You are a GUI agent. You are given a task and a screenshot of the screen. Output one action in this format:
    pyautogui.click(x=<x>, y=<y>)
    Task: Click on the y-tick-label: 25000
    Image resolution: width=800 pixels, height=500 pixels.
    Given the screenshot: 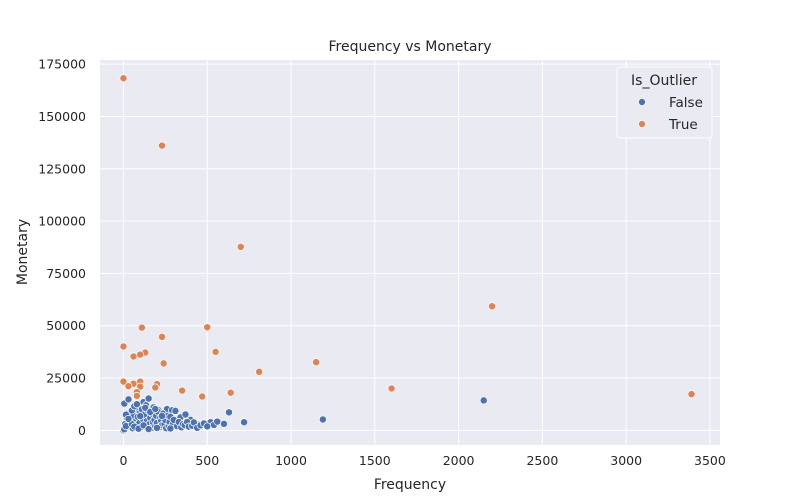 What is the action you would take?
    pyautogui.click(x=66, y=378)
    